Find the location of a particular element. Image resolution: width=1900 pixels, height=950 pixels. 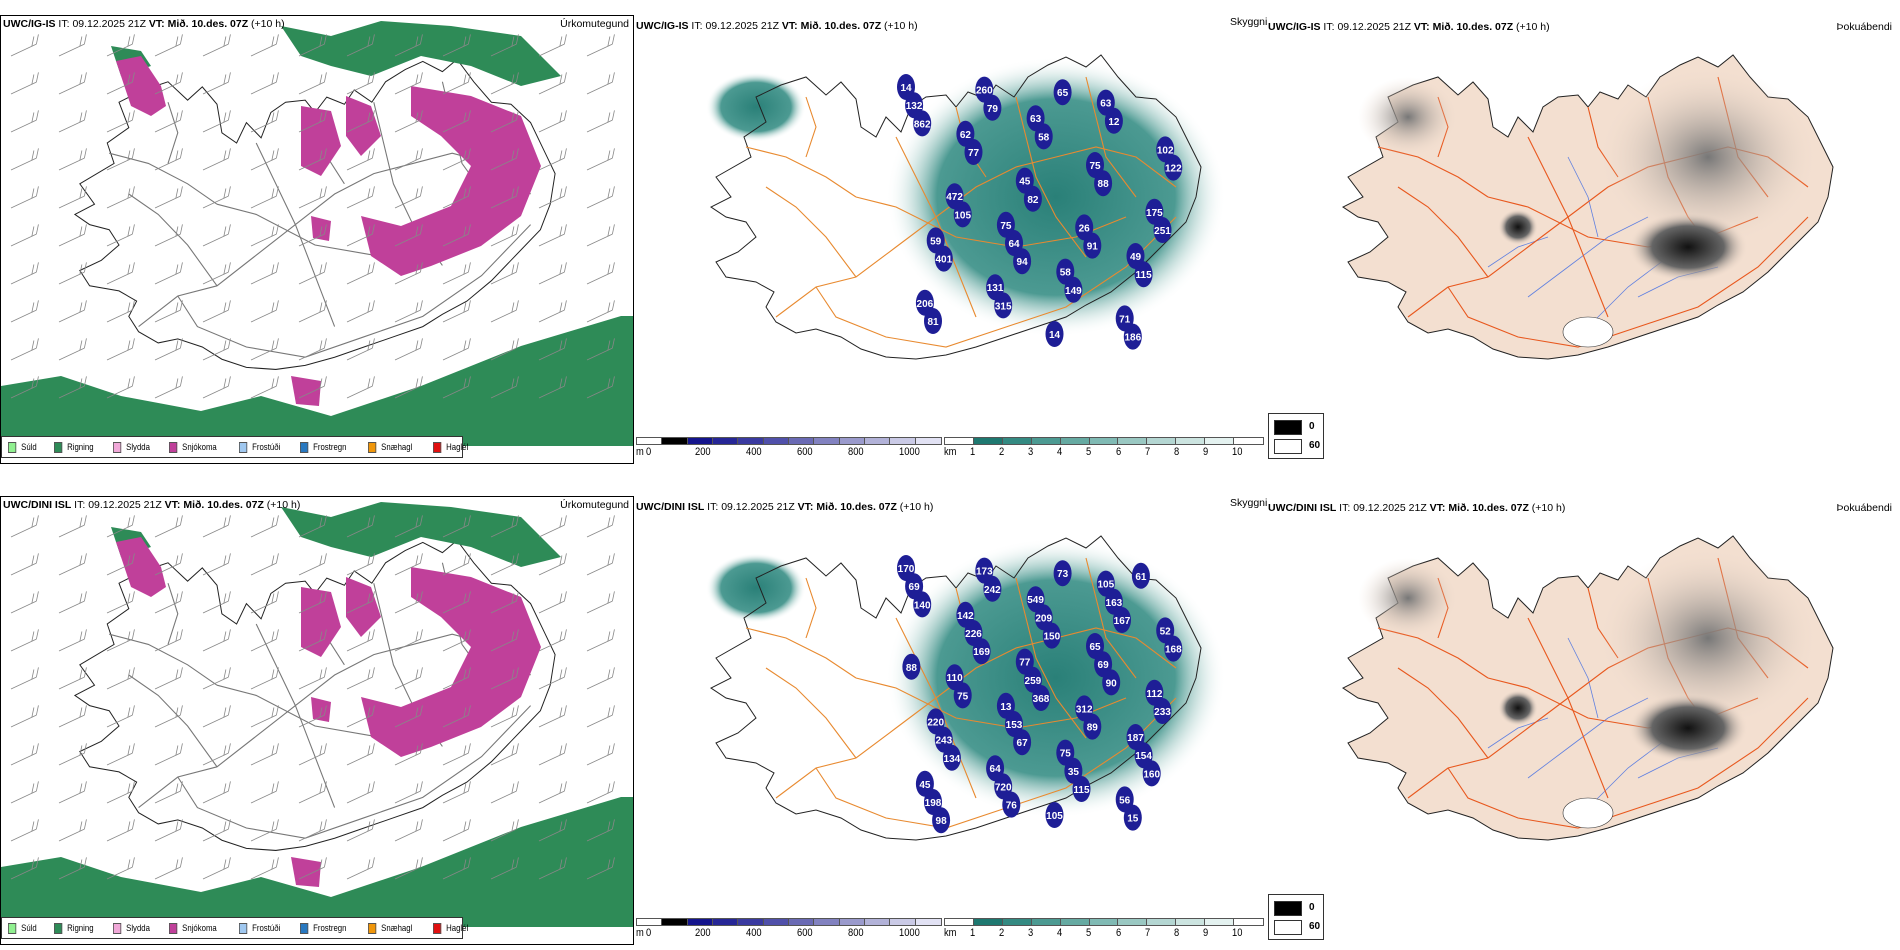

ceiling-value-label: 52 is located at coordinates (1166, 631).